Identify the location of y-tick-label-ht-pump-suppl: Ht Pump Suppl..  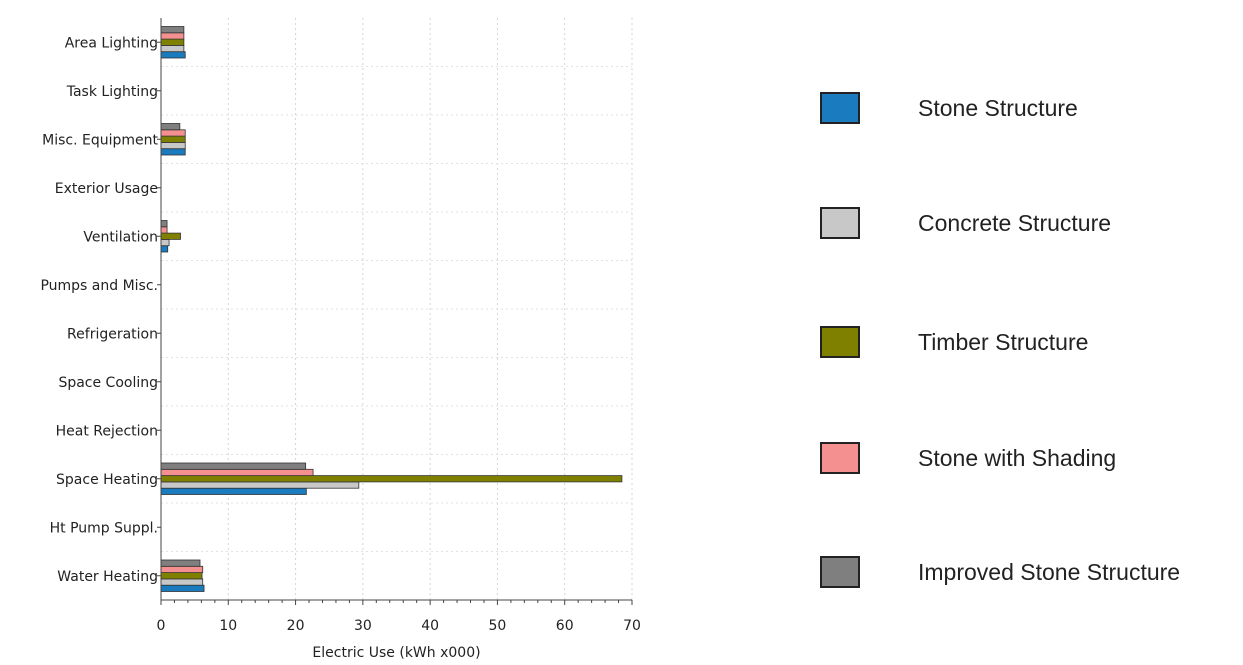
(104, 528).